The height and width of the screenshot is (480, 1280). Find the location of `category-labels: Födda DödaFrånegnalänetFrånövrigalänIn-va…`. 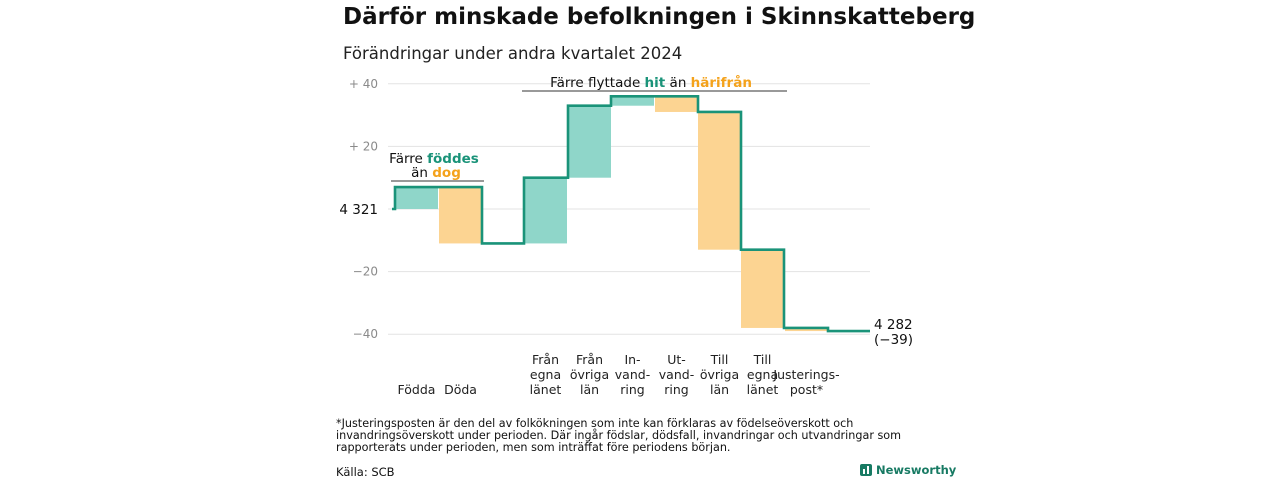

category-labels: Födda DödaFrånegnalänetFrånövrigalänIn-va… is located at coordinates (619, 374).